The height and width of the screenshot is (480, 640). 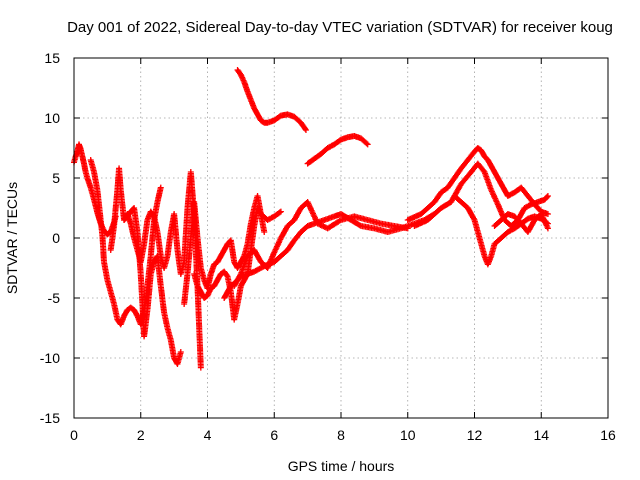 I want to click on x-tick-label: 4, so click(x=208, y=435).